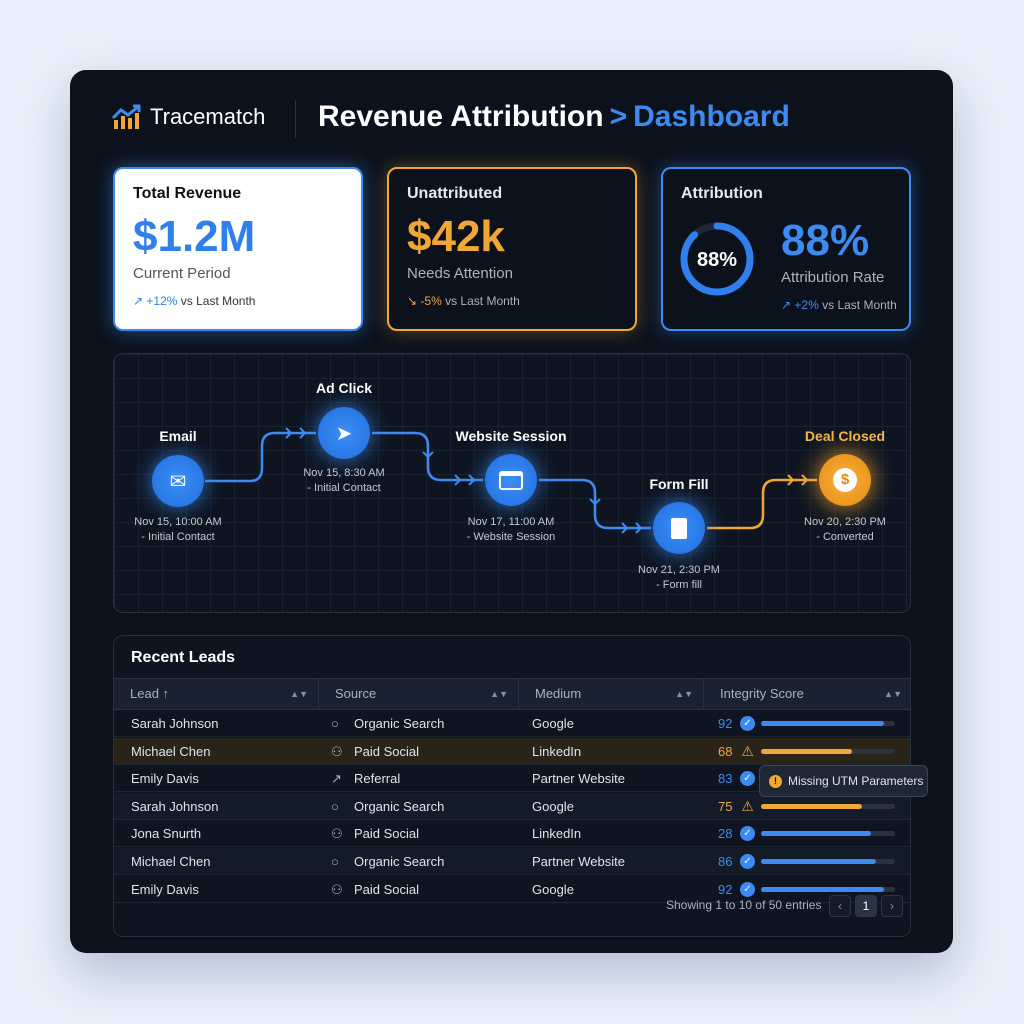  I want to click on step-label: Email, so click(178, 436).